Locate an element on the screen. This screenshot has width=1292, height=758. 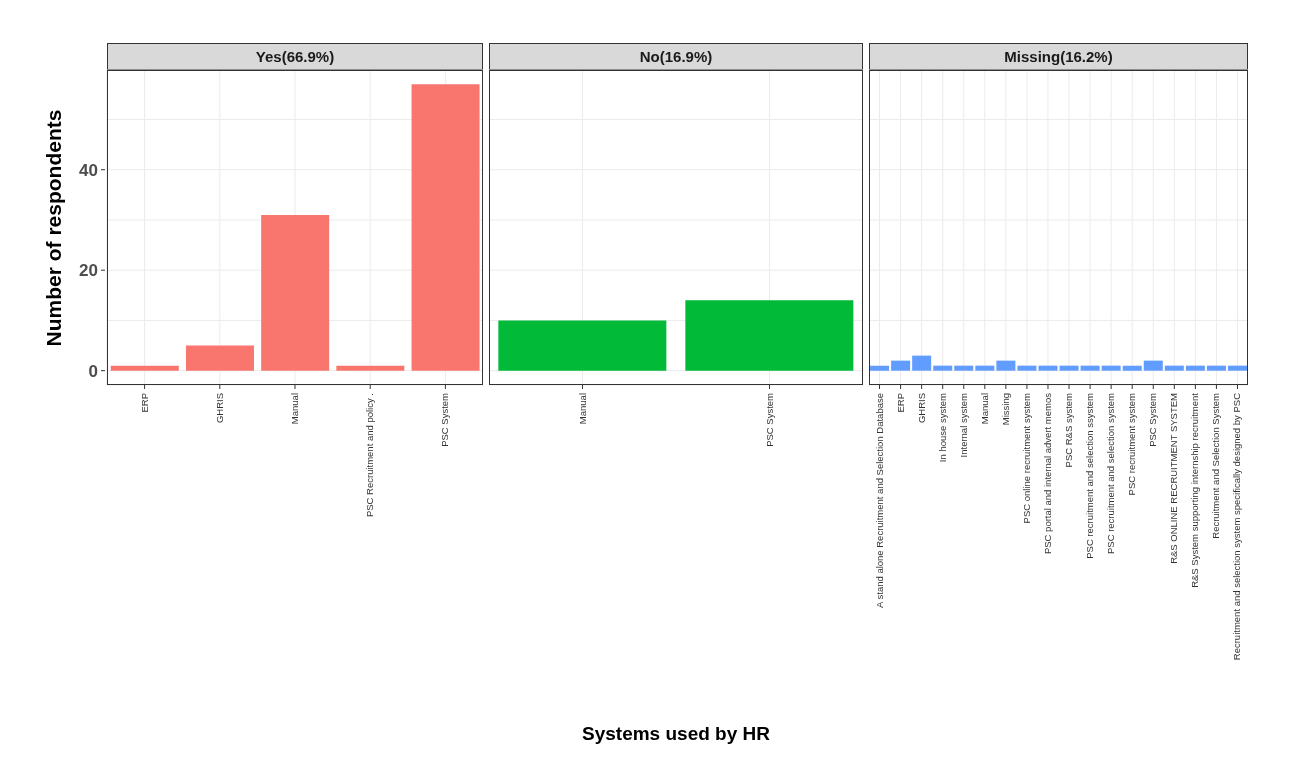
x-axis-title: Systems used by HR is located at coordinates (676, 734).